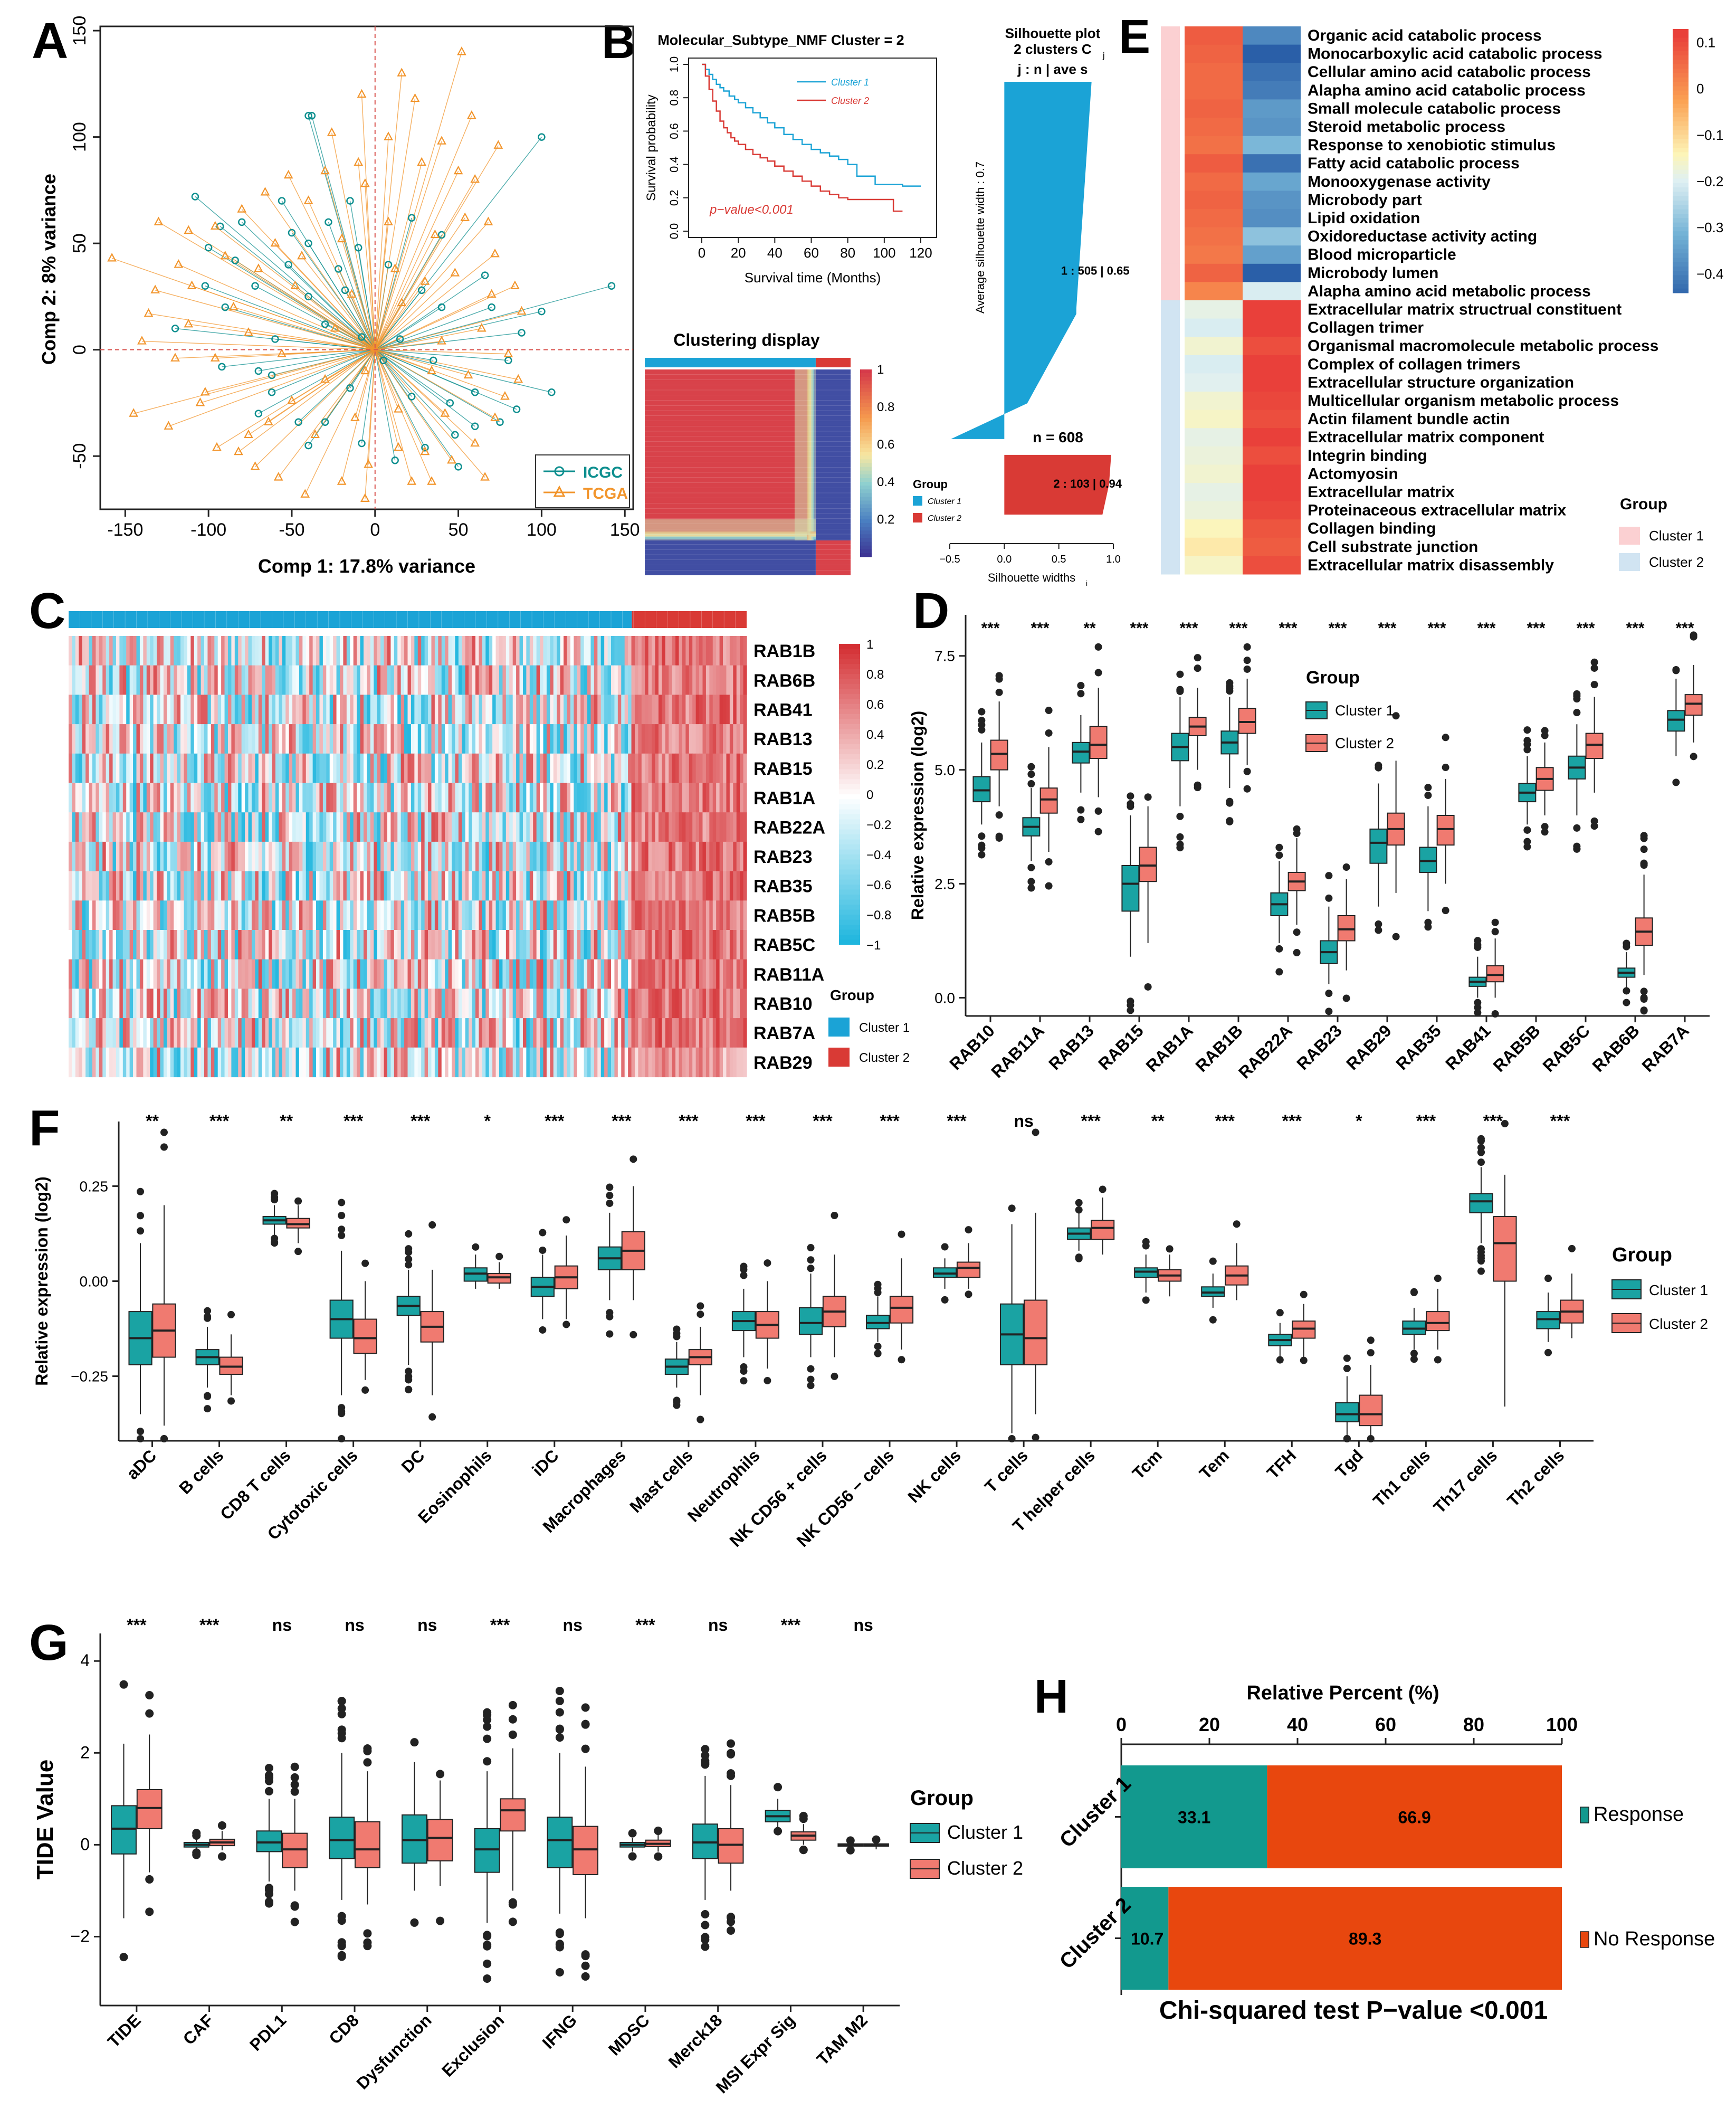  What do you see at coordinates (1681, 36) in the screenshot?
I see `panel-e-colorbar-step` at bounding box center [1681, 36].